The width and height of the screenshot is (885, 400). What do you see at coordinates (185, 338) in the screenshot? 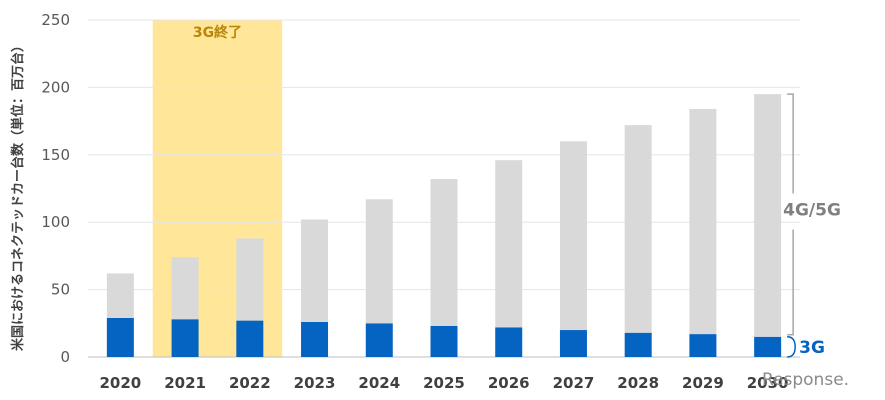
I see `bar-3g-2021` at bounding box center [185, 338].